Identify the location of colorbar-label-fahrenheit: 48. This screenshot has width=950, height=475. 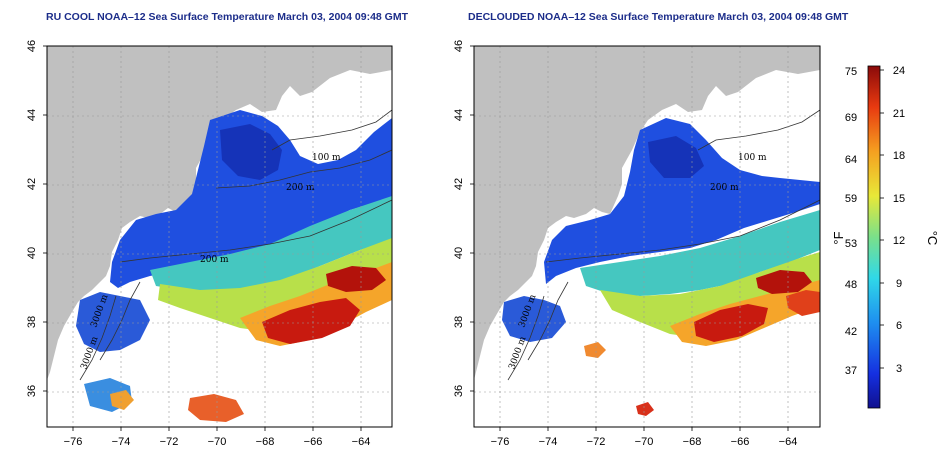
(851, 285).